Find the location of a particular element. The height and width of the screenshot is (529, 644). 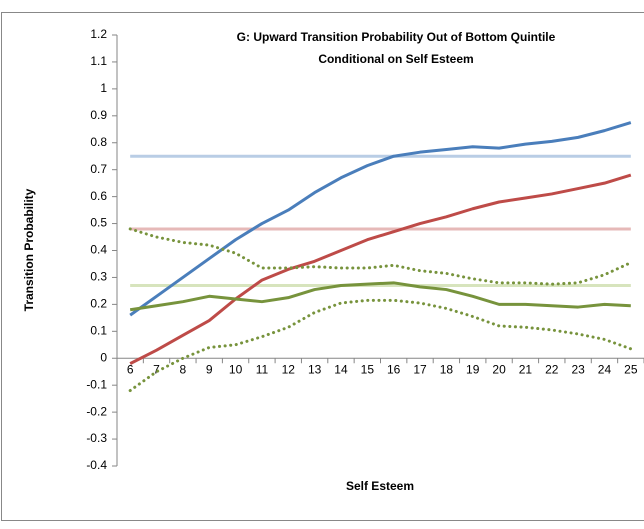

x-tick-label: 6 is located at coordinates (130, 369).